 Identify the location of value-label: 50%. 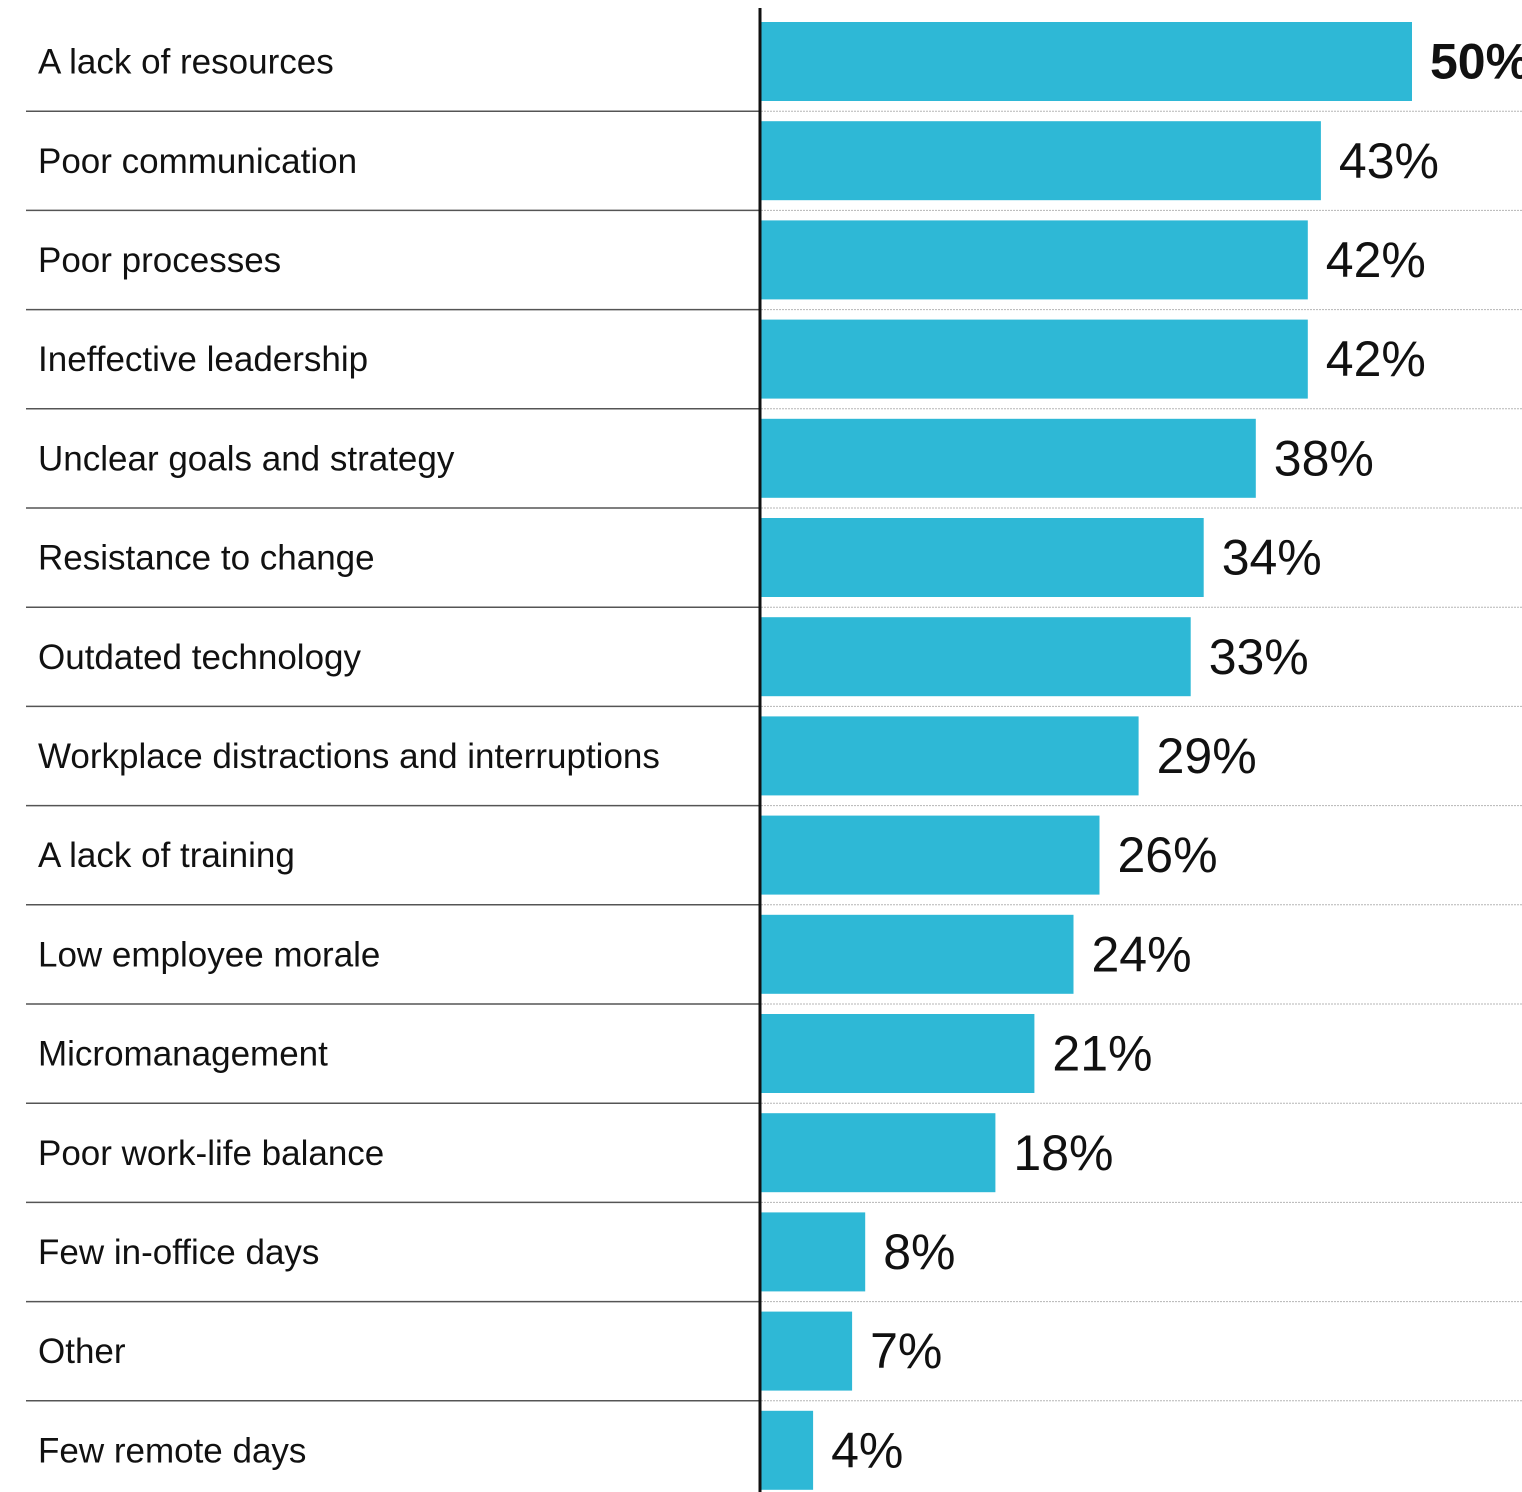
(1476, 62).